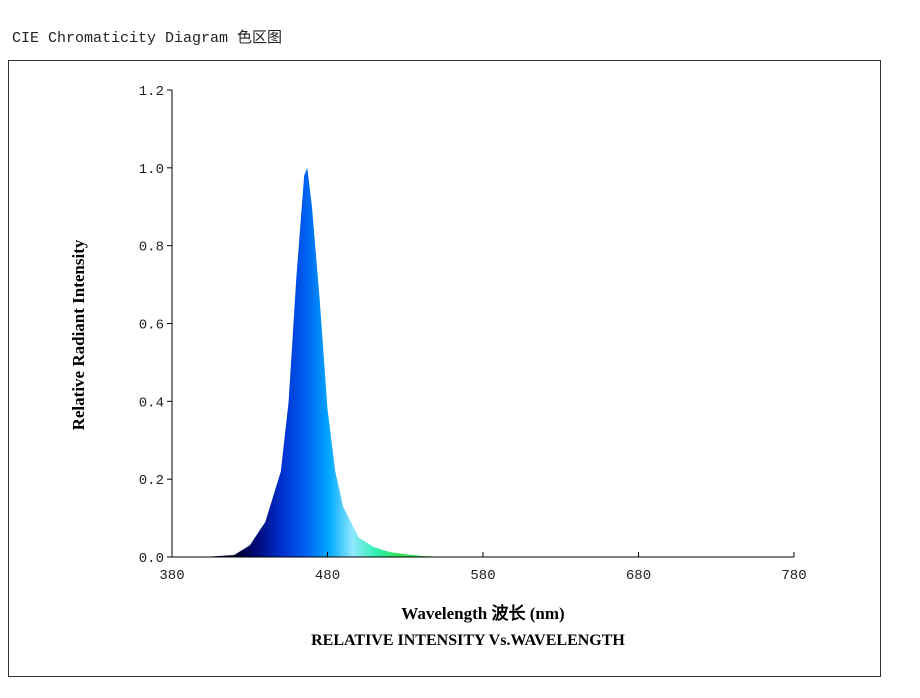  What do you see at coordinates (468, 640) in the screenshot?
I see `chart-title: RELATIVE INTENSITY Vs.WAVELENGTH` at bounding box center [468, 640].